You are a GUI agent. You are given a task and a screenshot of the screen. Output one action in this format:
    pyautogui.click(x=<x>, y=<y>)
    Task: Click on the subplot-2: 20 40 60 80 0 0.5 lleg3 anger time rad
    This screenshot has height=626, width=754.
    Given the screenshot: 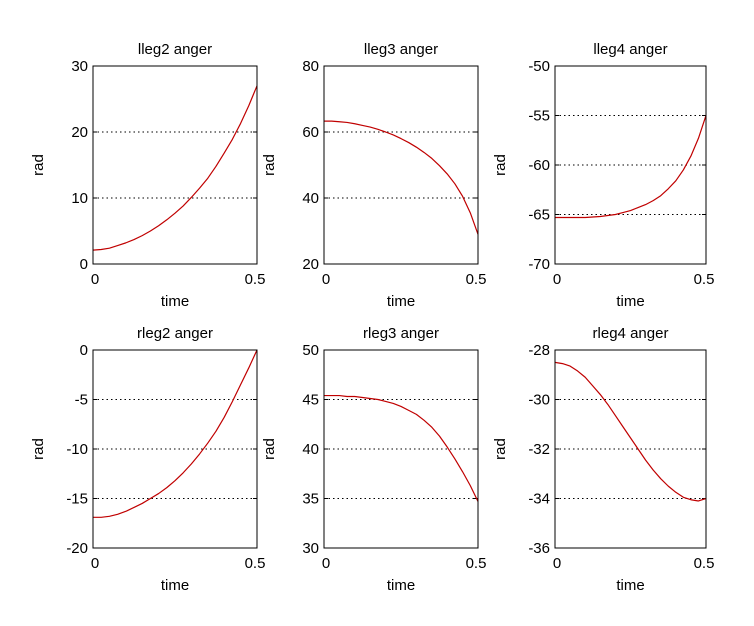 What is the action you would take?
    pyautogui.click(x=373, y=175)
    